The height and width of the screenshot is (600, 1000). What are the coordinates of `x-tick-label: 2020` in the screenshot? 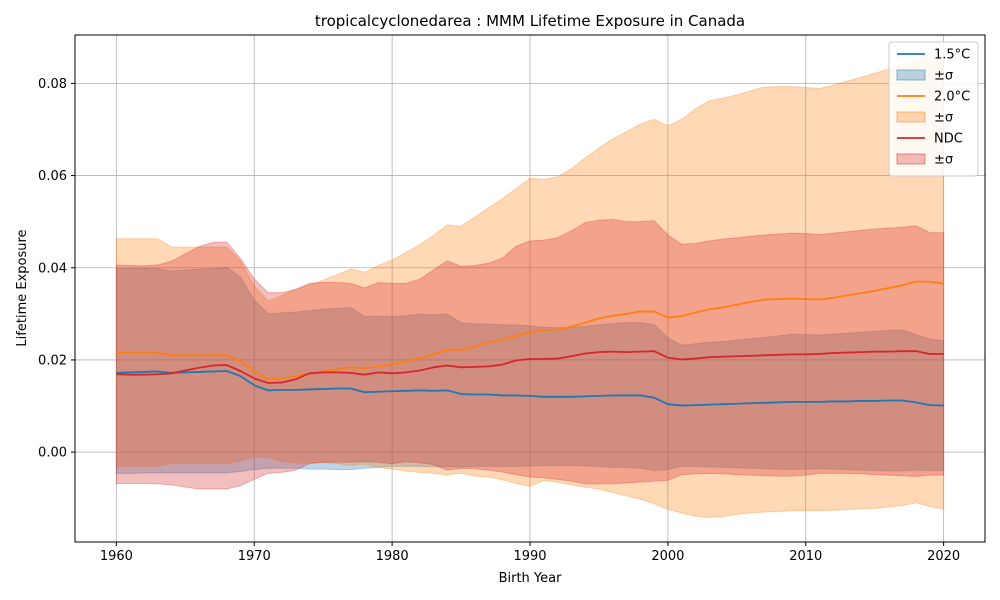 It's located at (943, 556).